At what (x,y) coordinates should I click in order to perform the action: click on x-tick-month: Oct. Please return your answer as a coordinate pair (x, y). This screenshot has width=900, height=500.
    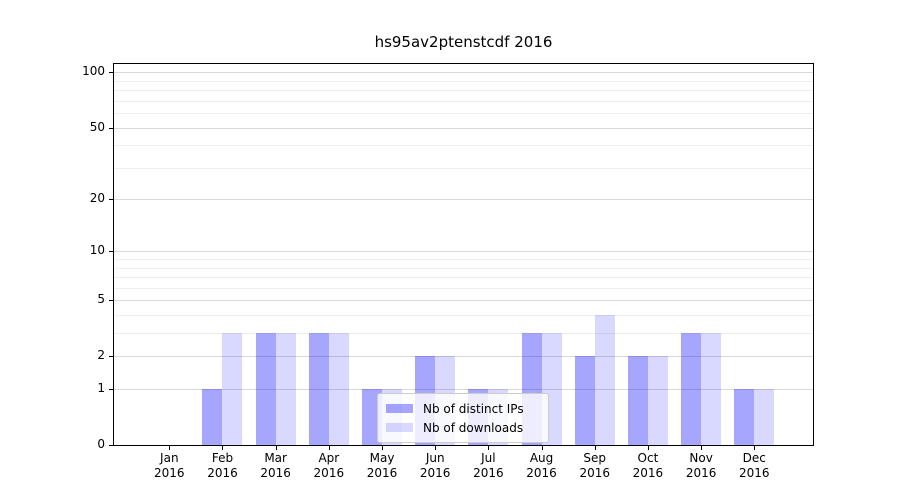
    Looking at the image, I should click on (648, 458).